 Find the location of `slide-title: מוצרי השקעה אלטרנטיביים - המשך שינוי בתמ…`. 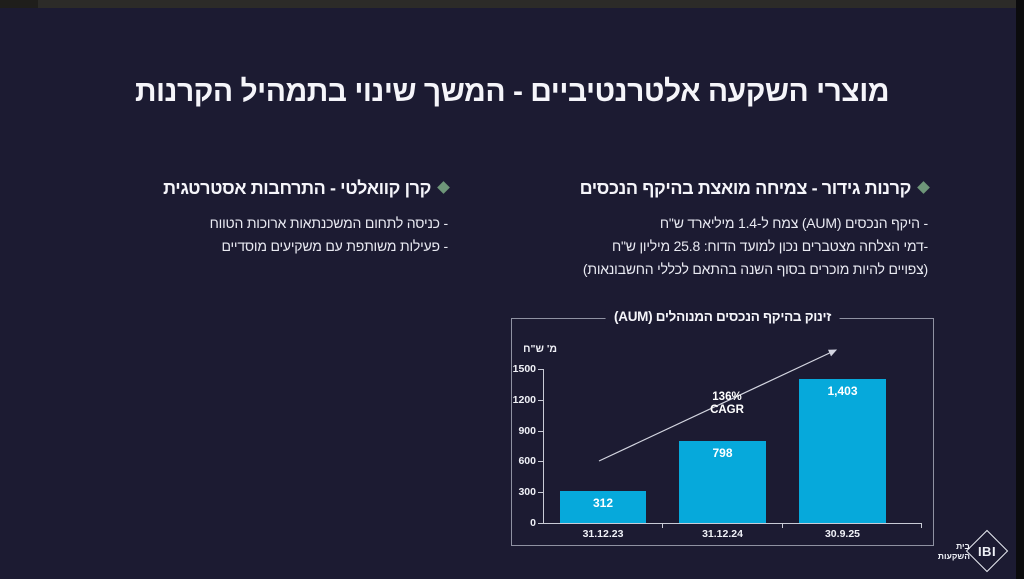

slide-title: מוצרי השקעה אלטרנטיביים - המשך שינוי בתמ… is located at coordinates (512, 91).